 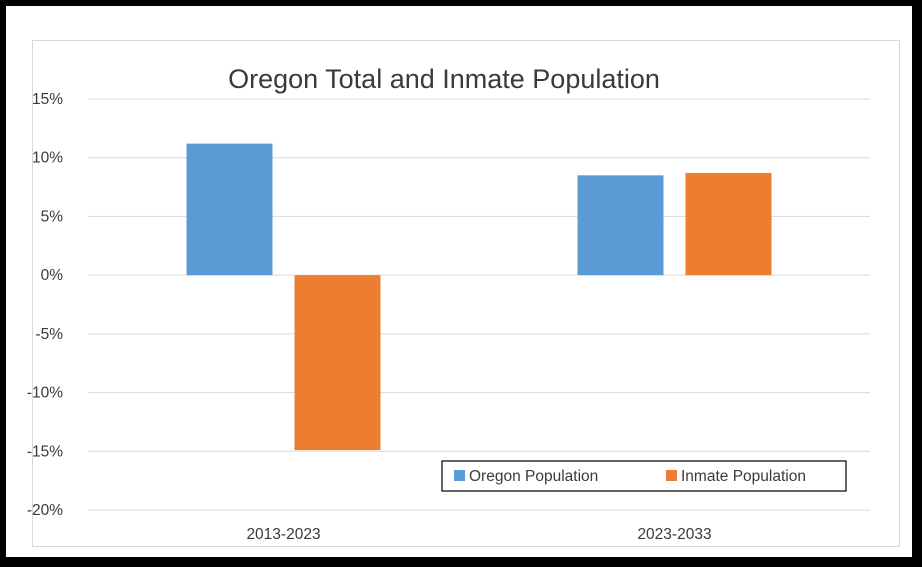 I want to click on y-axis-ticks: 15% 10% 5% 0% -5% -10% -15% -20%, so click(x=45, y=305).